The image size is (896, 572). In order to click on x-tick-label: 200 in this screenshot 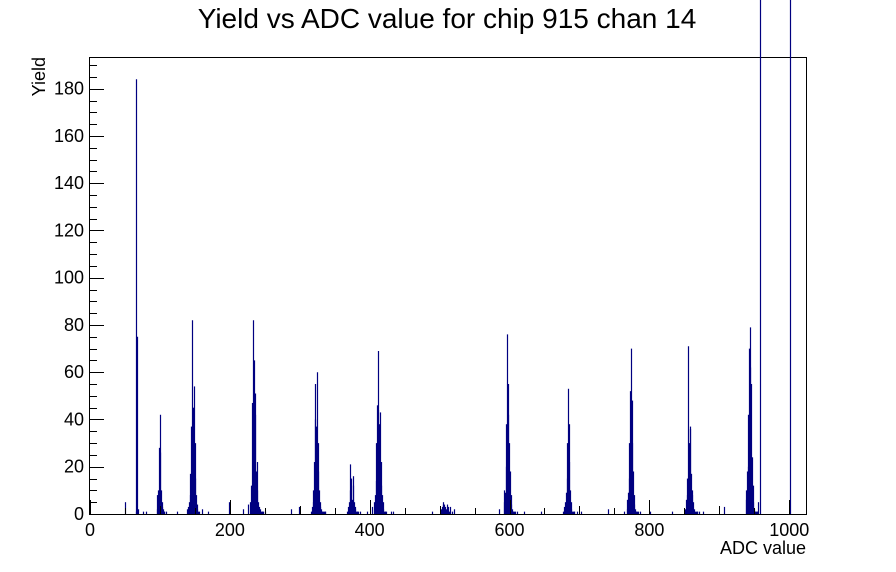, I will do `click(230, 530)`.